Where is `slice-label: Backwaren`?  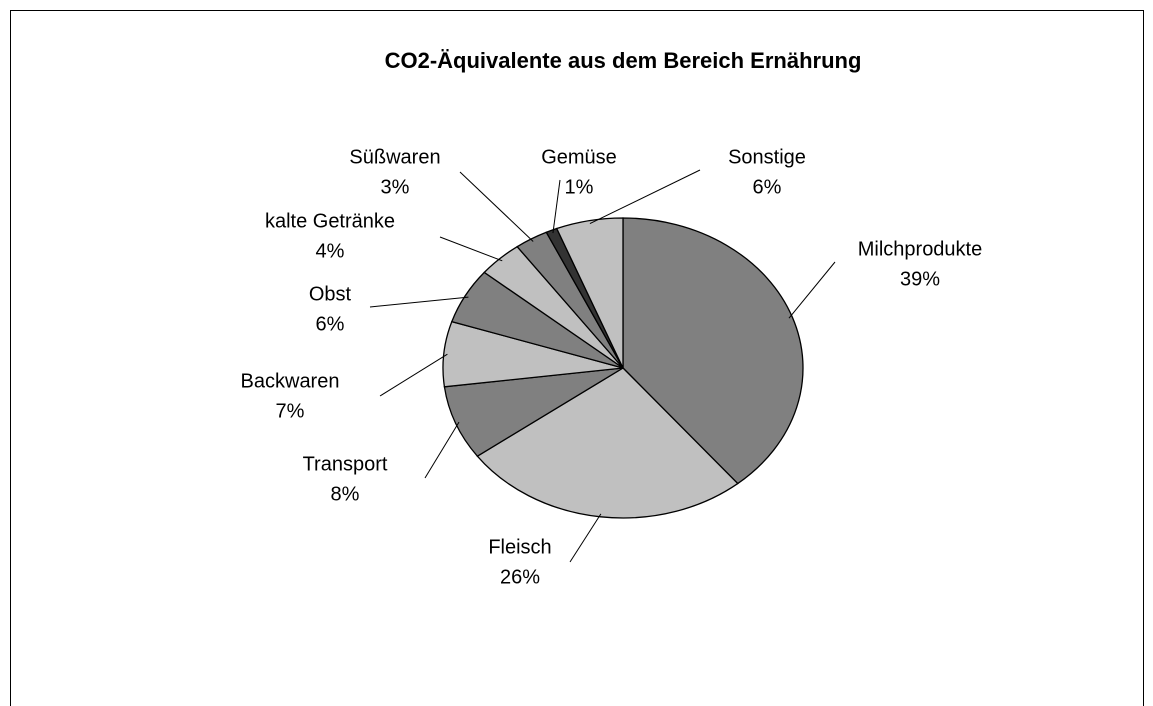 slice-label: Backwaren is located at coordinates (290, 381).